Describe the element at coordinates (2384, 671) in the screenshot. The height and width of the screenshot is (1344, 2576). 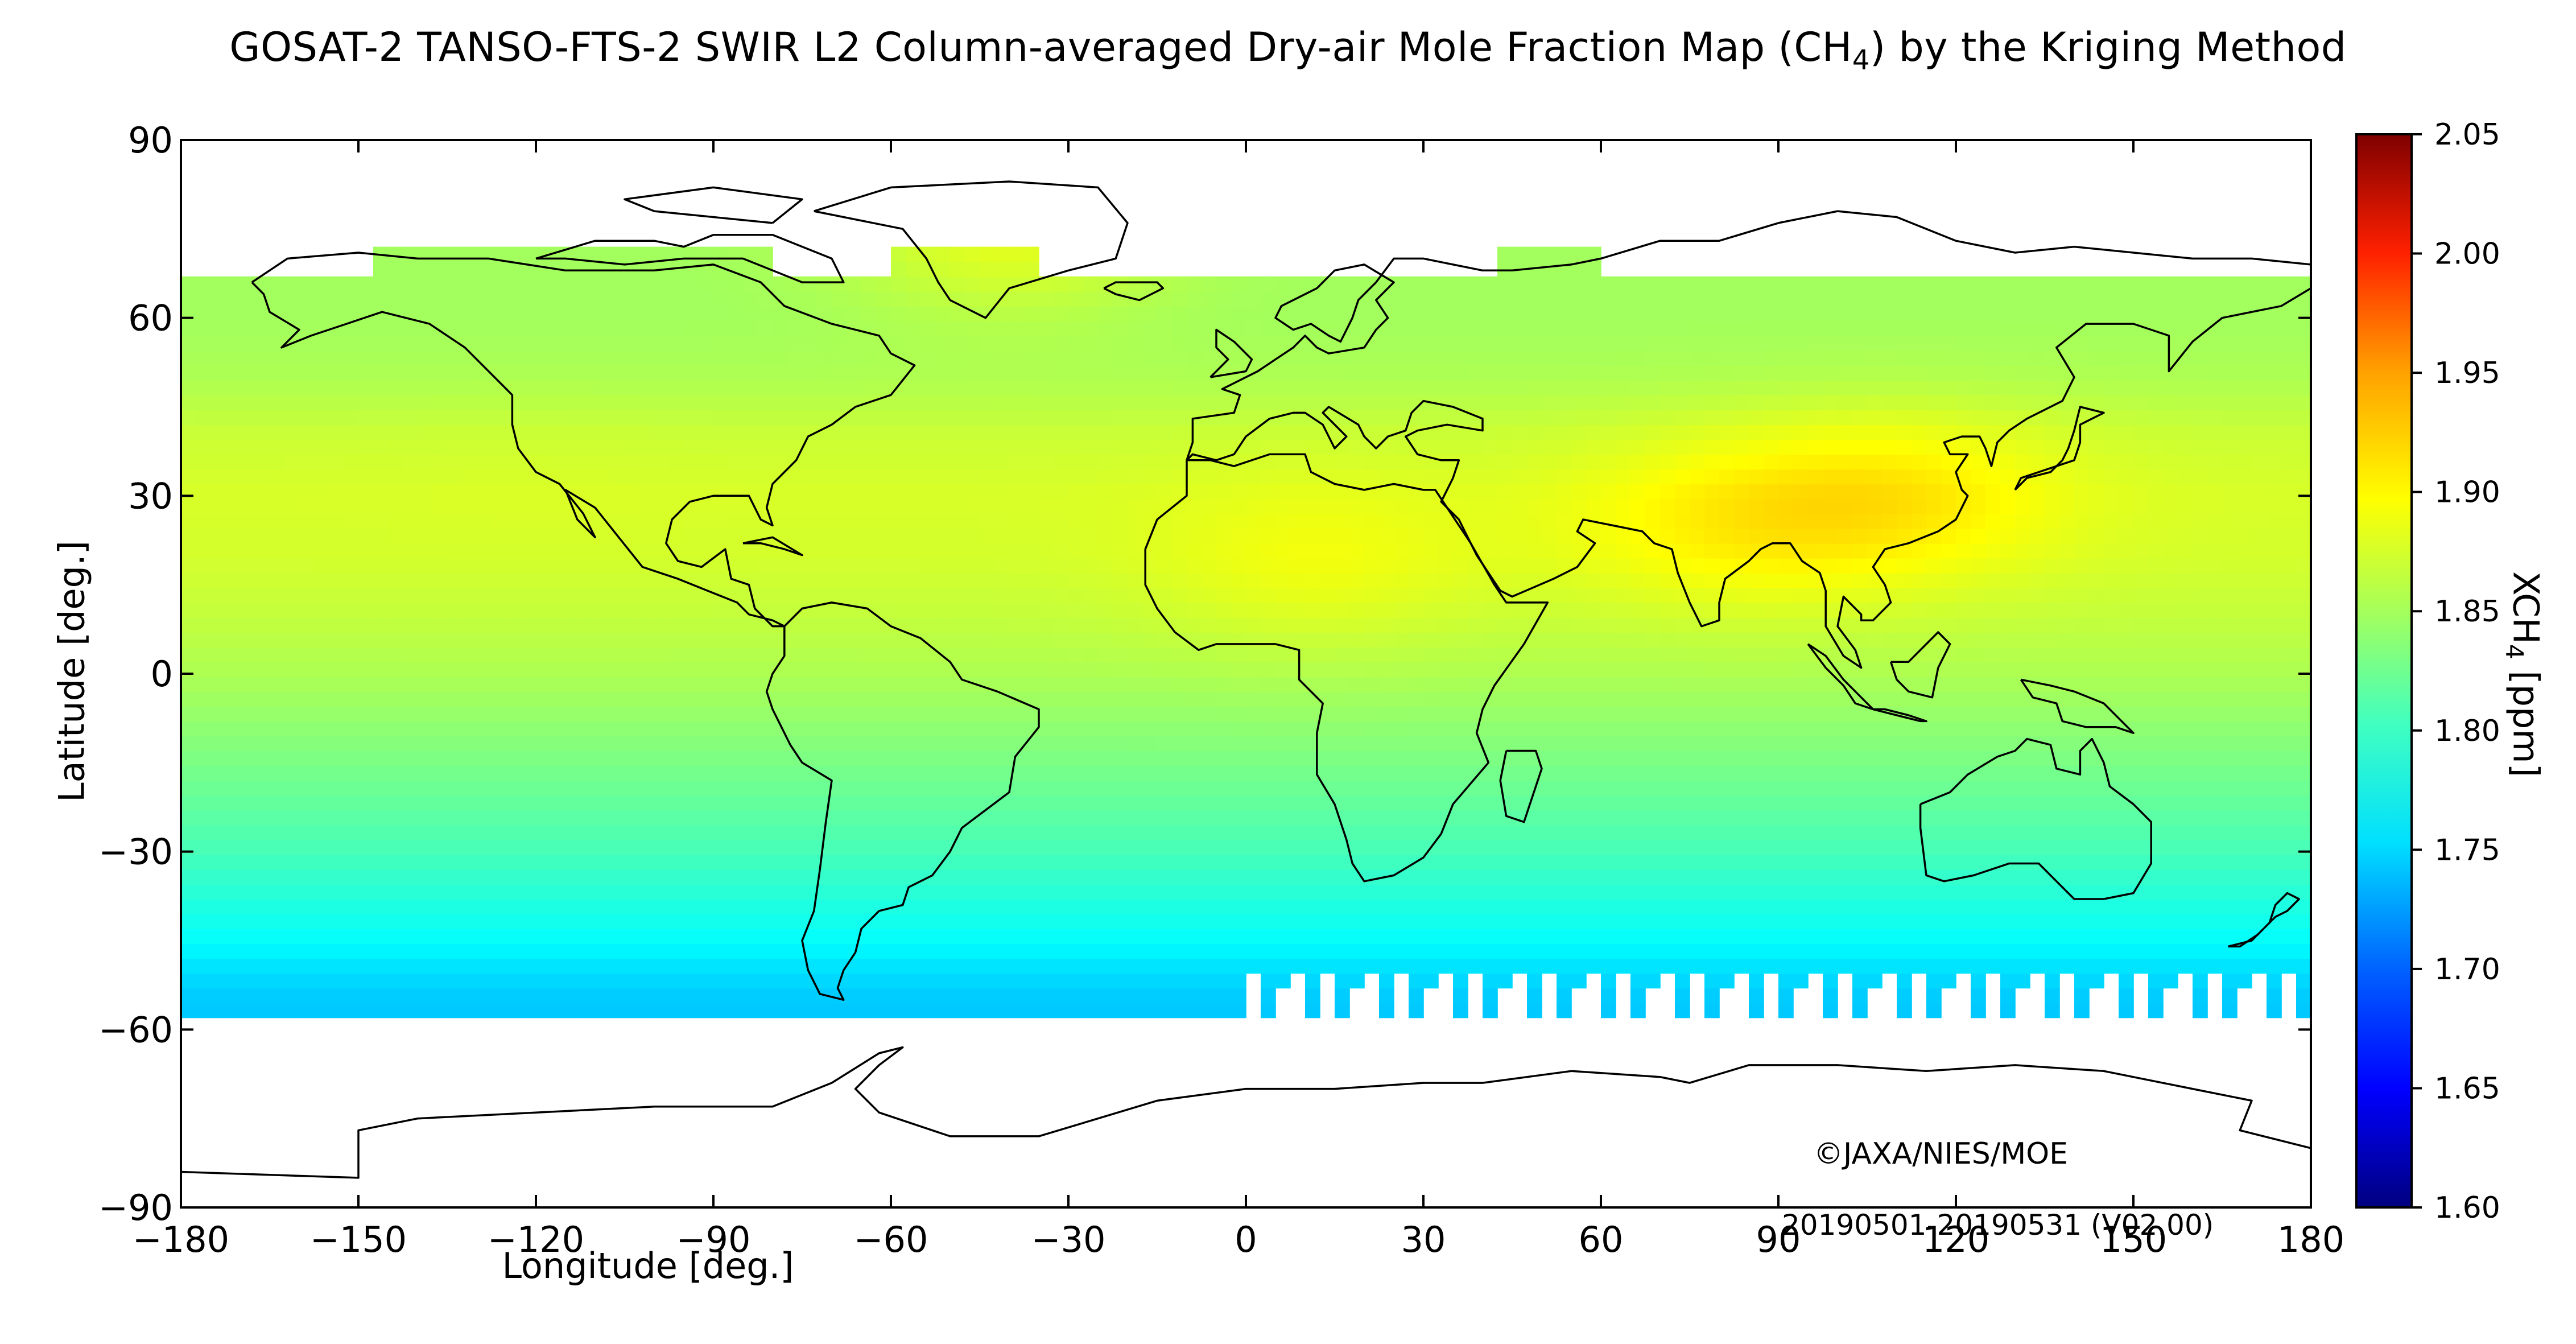
I see `colorbar` at that location.